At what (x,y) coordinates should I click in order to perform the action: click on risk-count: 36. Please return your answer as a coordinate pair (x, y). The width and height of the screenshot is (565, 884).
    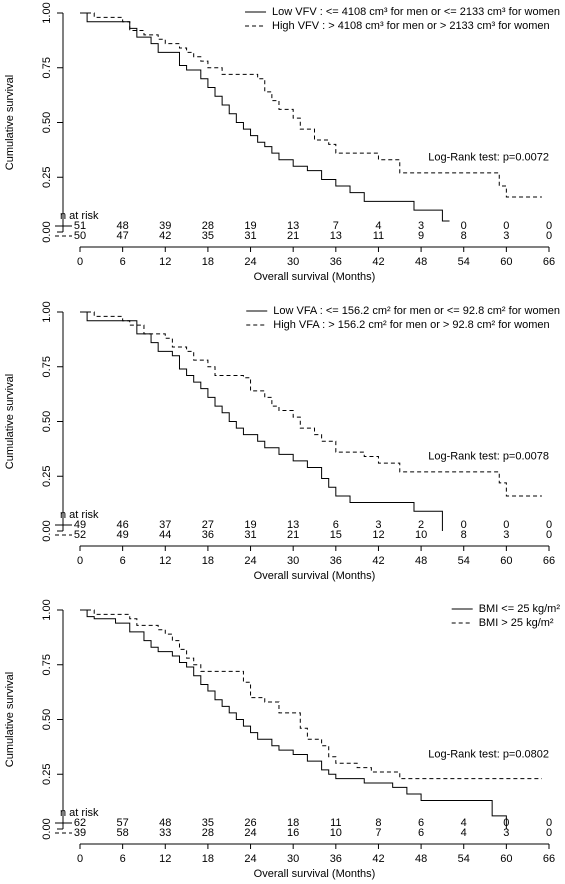
    Looking at the image, I should click on (208, 535).